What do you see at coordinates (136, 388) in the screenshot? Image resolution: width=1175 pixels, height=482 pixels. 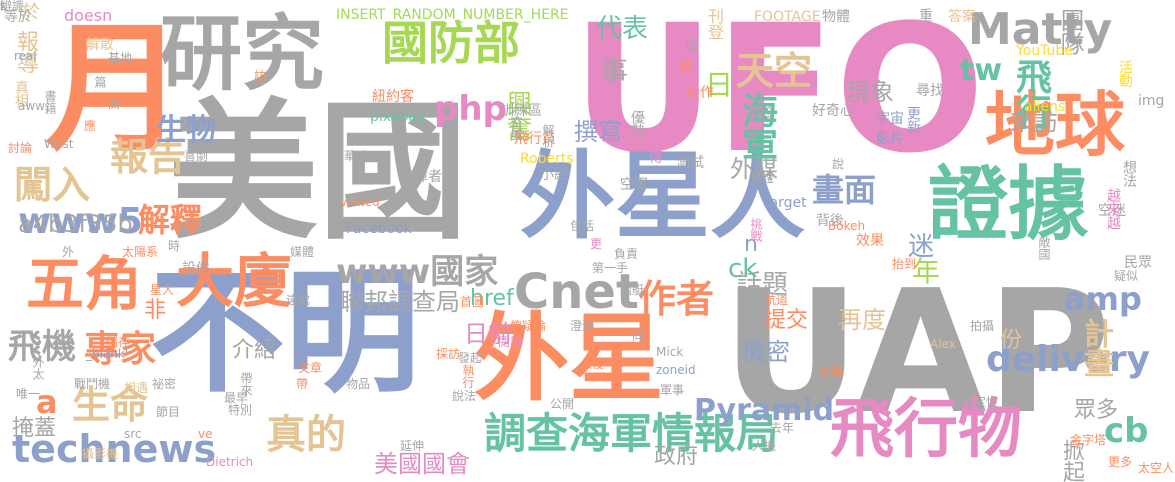 I see `word-168: 相遇` at bounding box center [136, 388].